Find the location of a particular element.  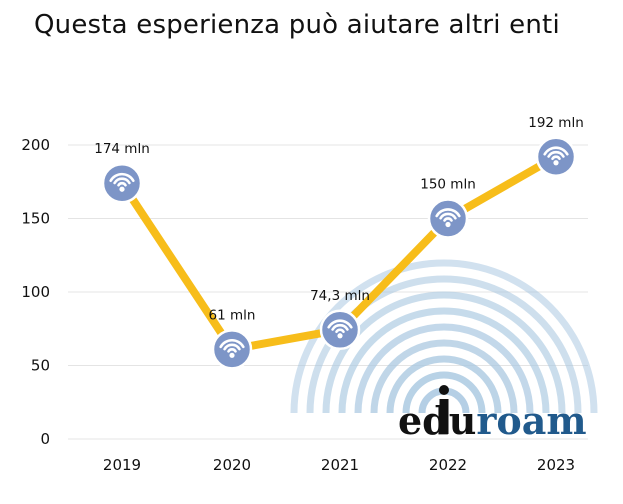

data-label: 150 mln is located at coordinates (448, 185).